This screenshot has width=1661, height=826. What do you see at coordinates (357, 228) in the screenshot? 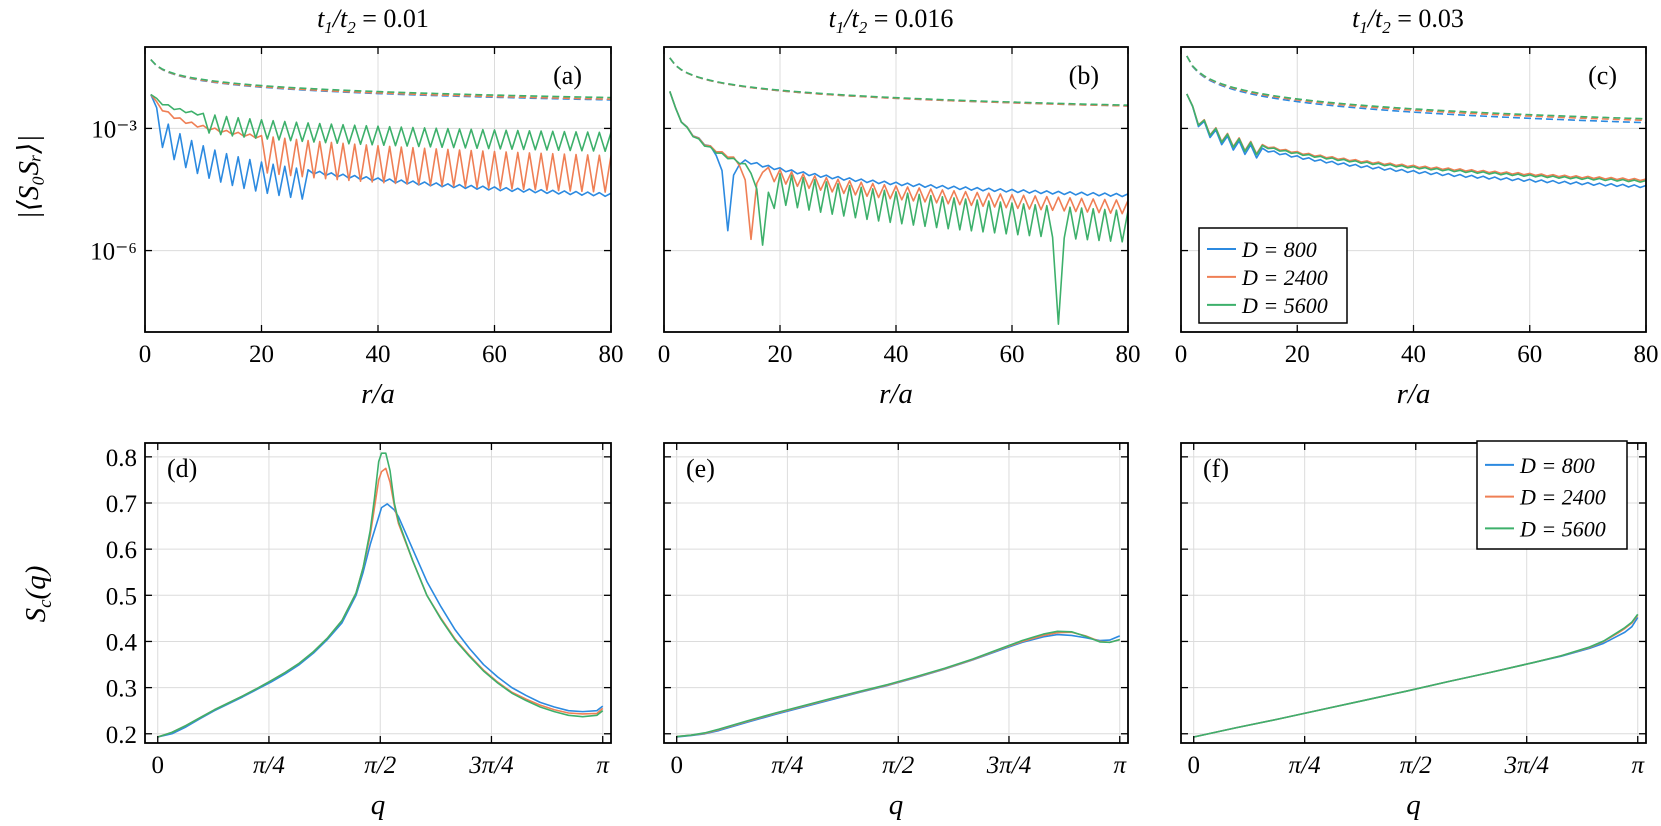
I see `panel-a: 0 20 40 60 80 10⁻³ 10⁻⁶ r/a (a)` at bounding box center [357, 228].